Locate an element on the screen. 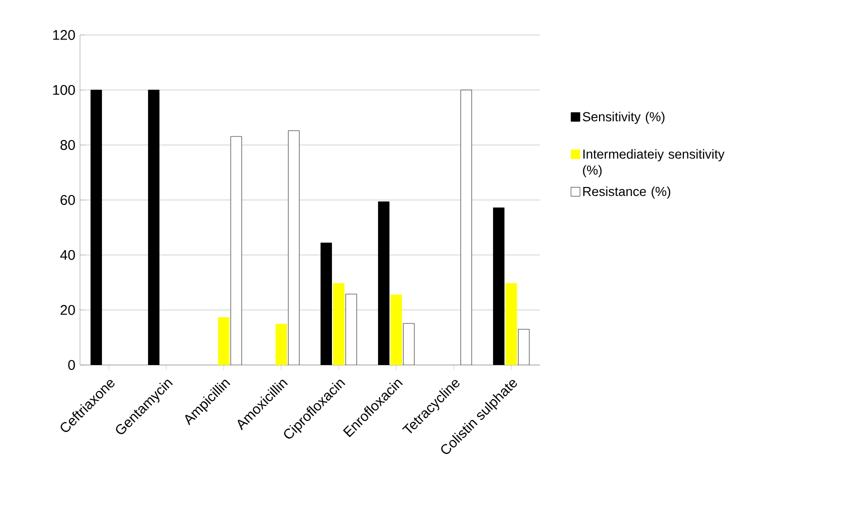  y-tick-label: 100 is located at coordinates (64, 90).